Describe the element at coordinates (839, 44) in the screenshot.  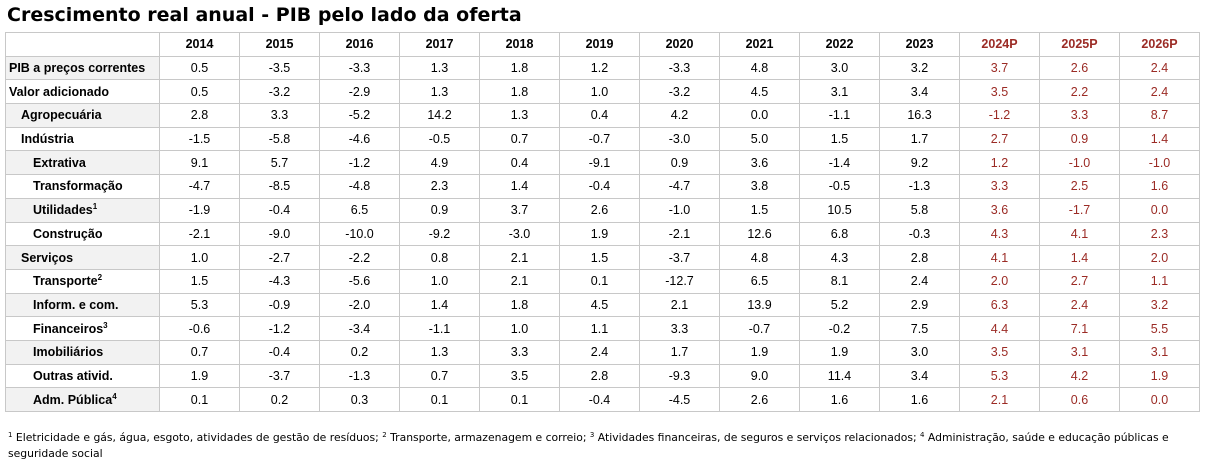
I see `column-header: 2022` at that location.